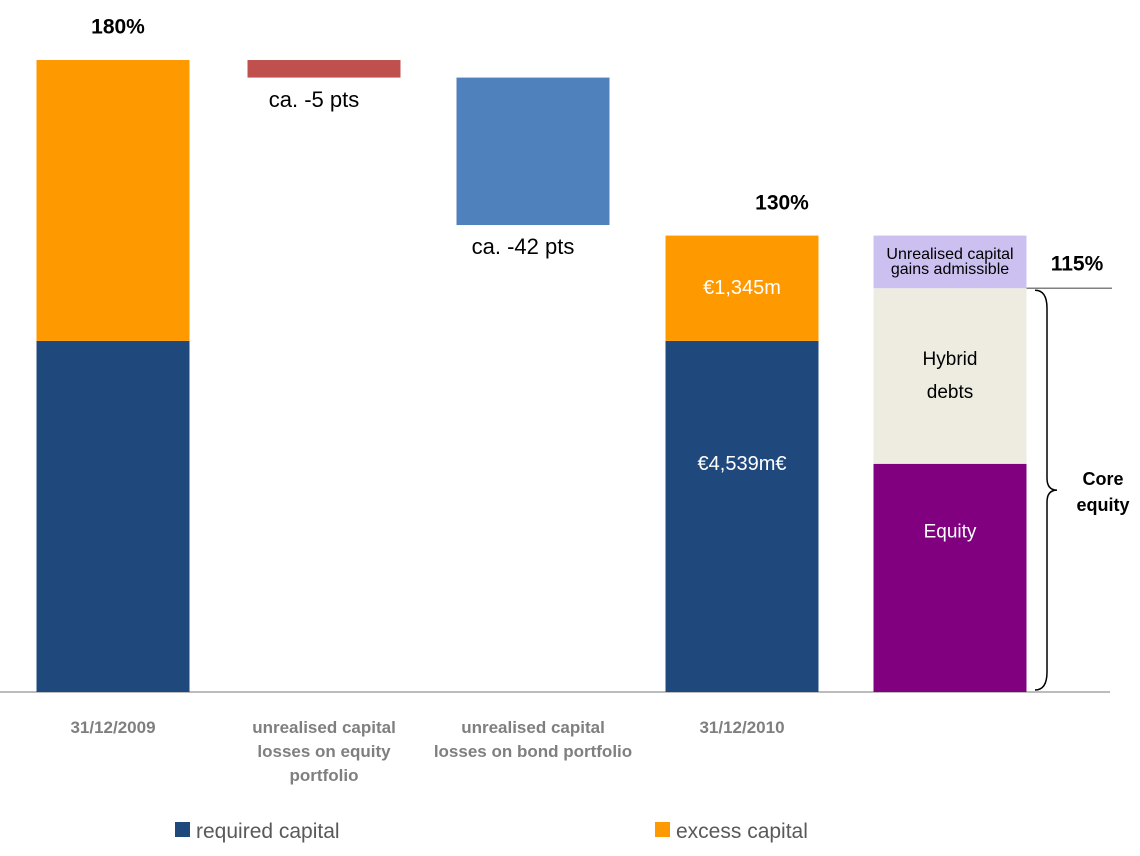 The height and width of the screenshot is (856, 1140). What do you see at coordinates (118, 27) in the screenshot?
I see `total-label: 180%` at bounding box center [118, 27].